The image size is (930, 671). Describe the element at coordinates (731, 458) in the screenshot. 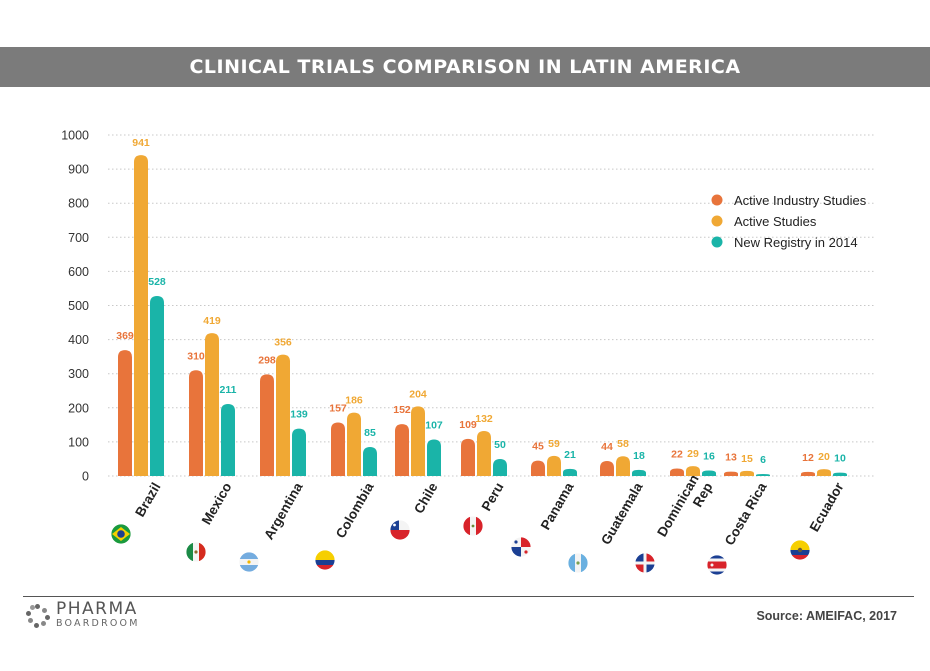

I see `data-label: 13` at that location.